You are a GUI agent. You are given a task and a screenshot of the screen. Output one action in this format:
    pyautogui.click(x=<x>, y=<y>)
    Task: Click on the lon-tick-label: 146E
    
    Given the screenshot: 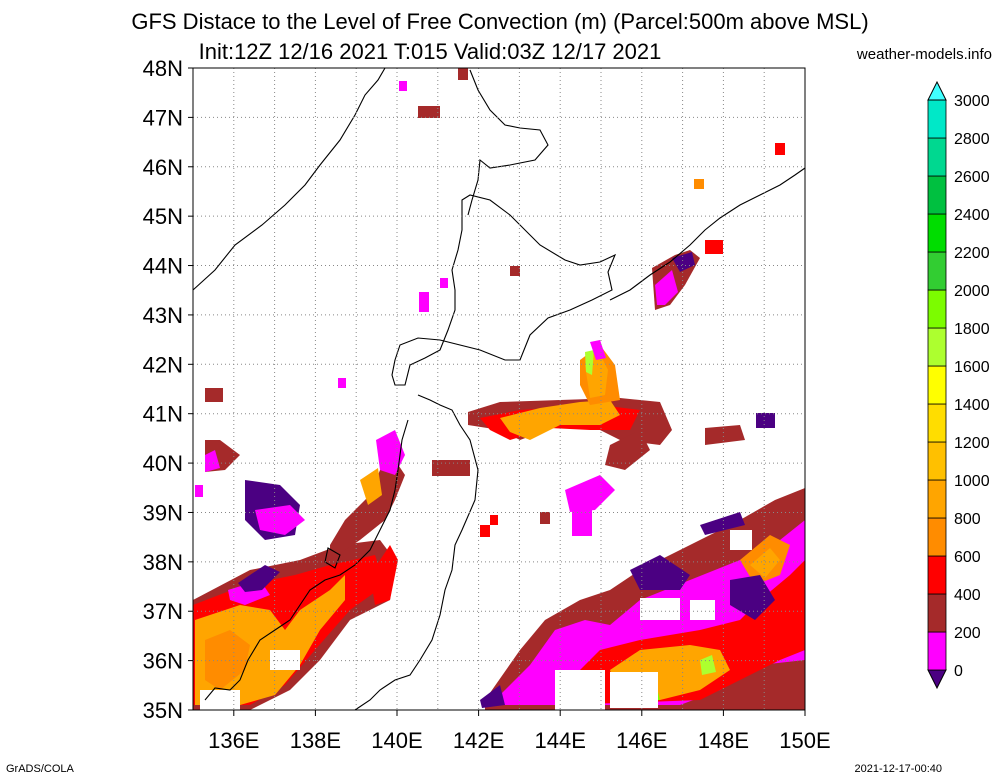 What is the action you would take?
    pyautogui.click(x=641, y=740)
    